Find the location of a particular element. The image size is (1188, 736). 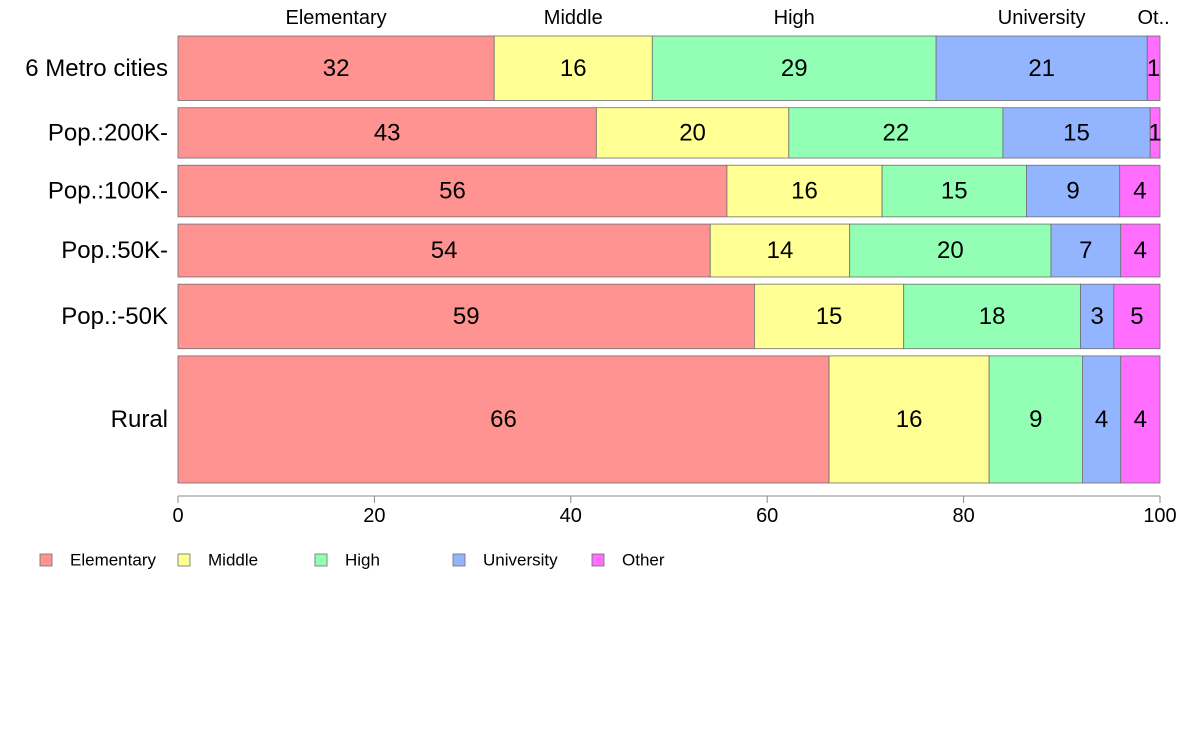

legend-label: University is located at coordinates (520, 560).